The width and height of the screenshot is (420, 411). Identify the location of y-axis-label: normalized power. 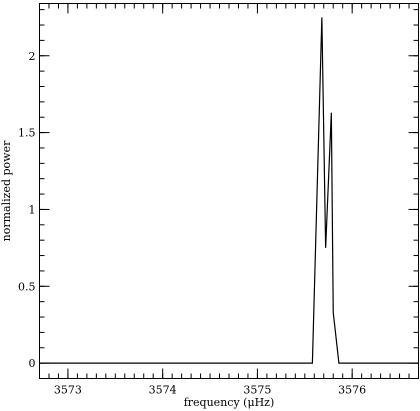
(6, 190).